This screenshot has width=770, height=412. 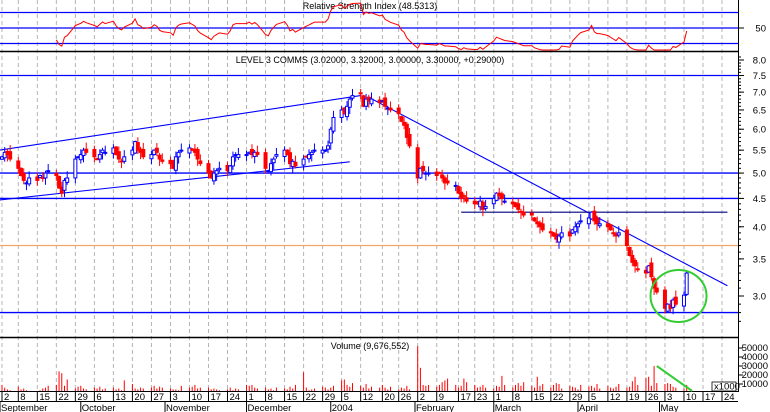 What do you see at coordinates (674, 378) in the screenshot?
I see `volume-annotation-line` at bounding box center [674, 378].